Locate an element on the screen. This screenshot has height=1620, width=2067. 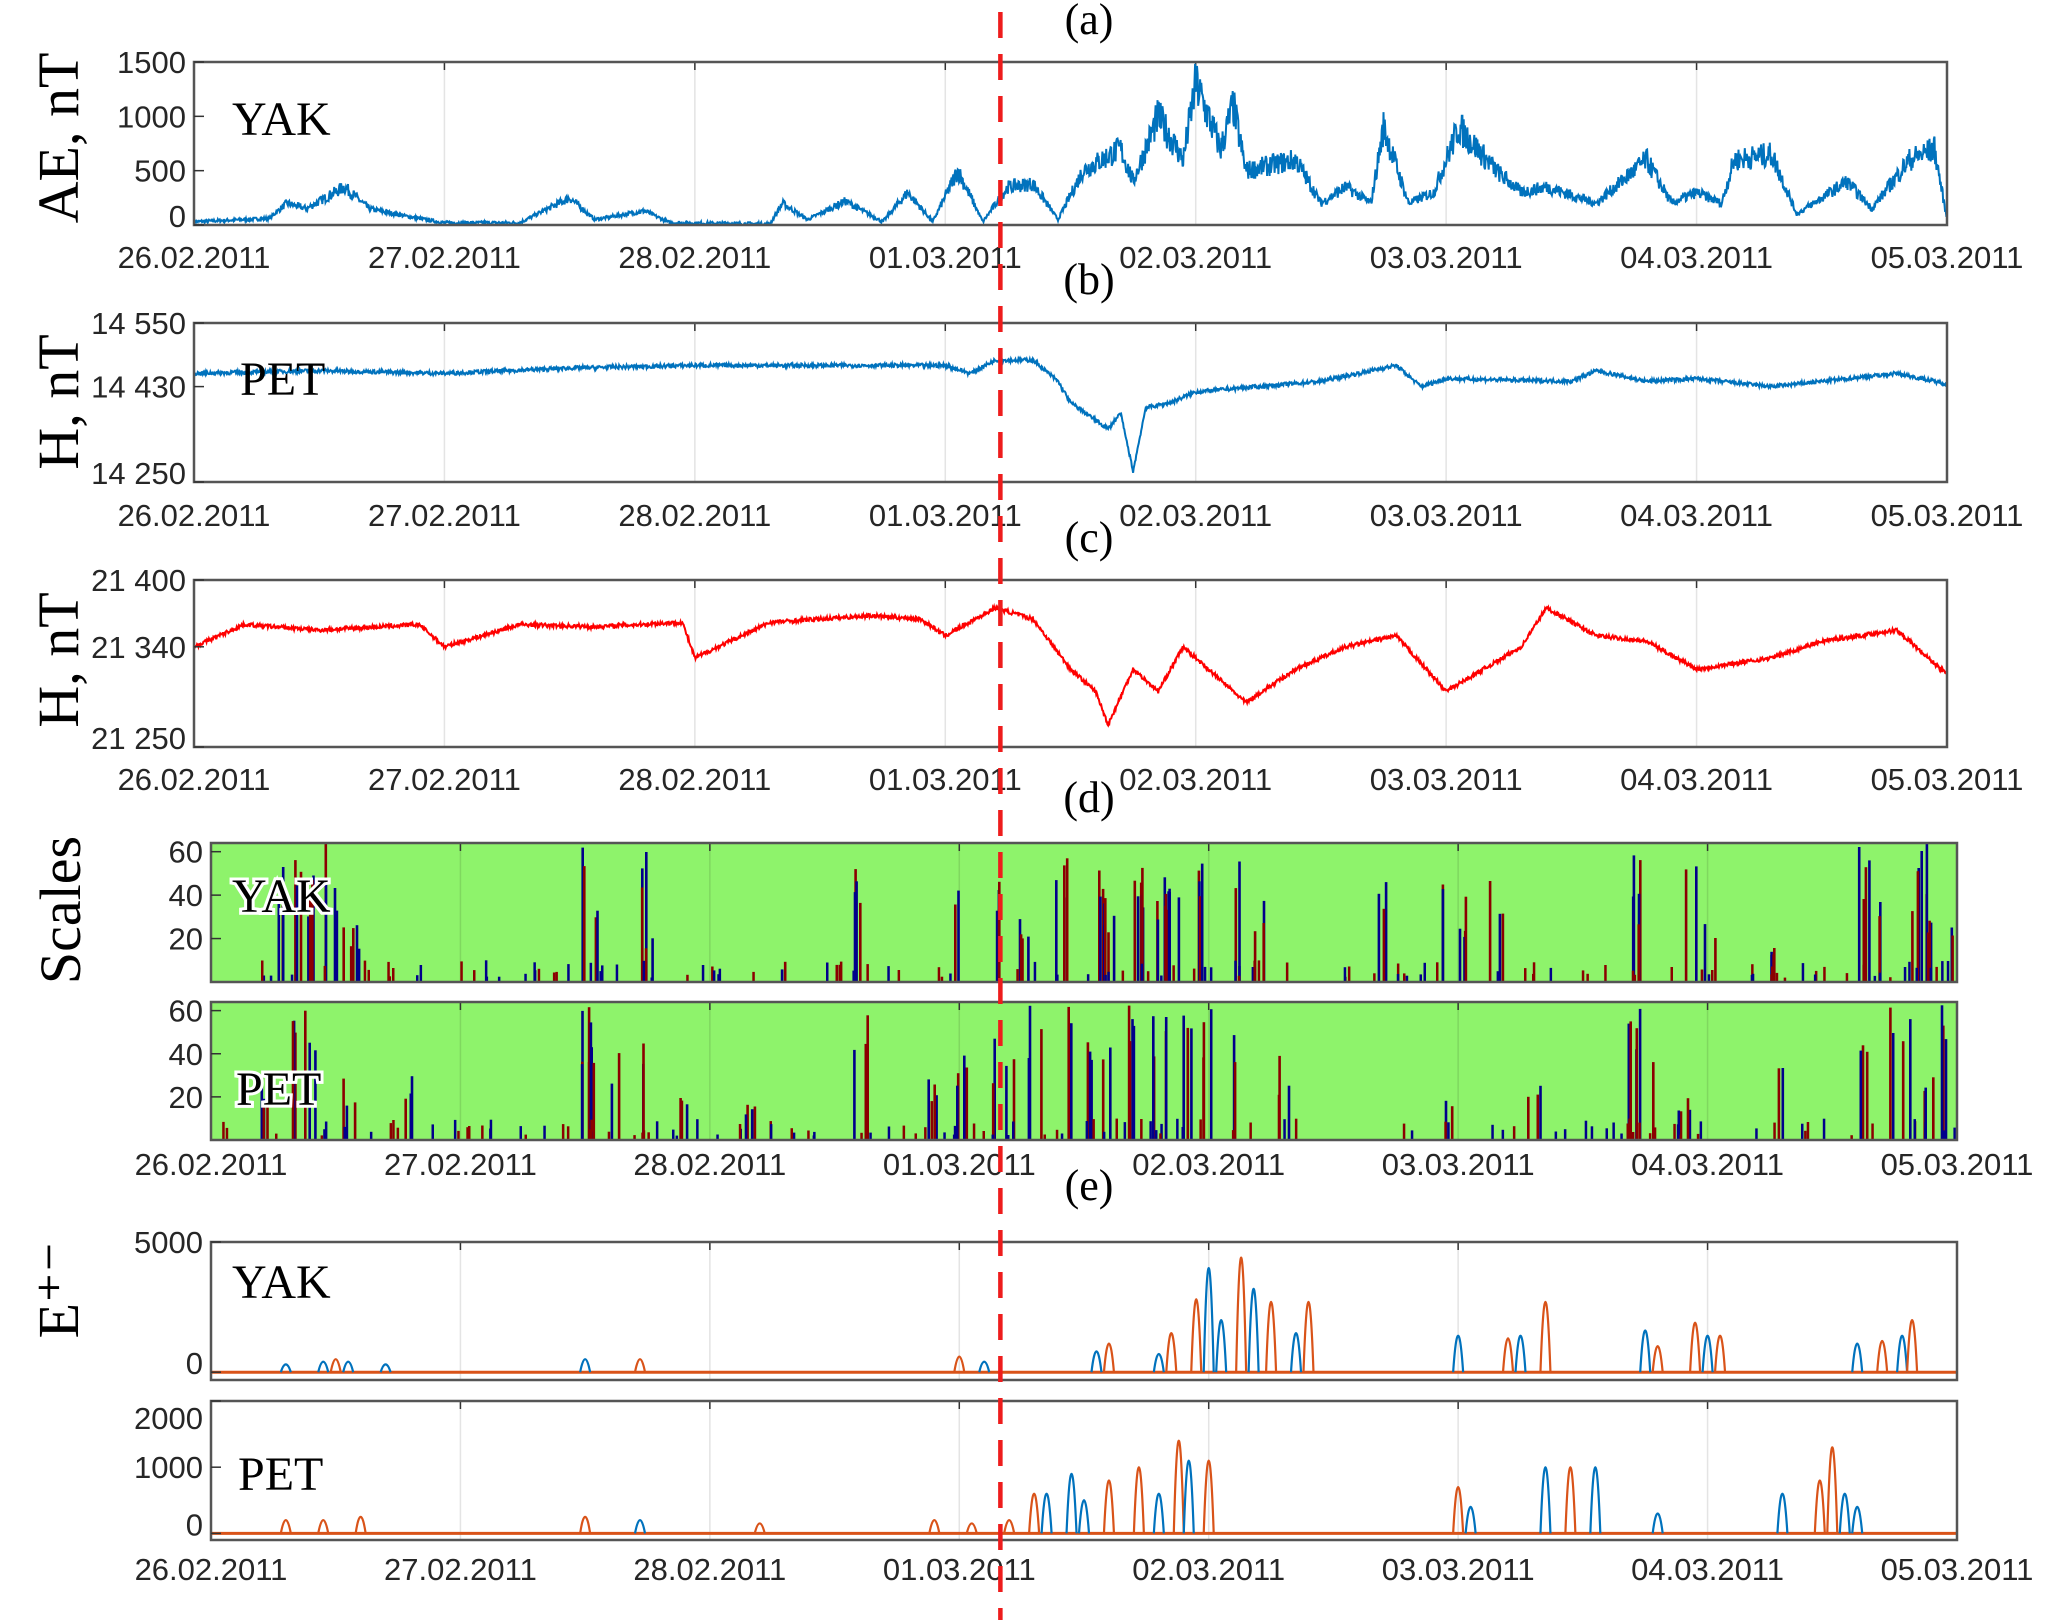
y-tick-label: 60 is located at coordinates (186, 1011).